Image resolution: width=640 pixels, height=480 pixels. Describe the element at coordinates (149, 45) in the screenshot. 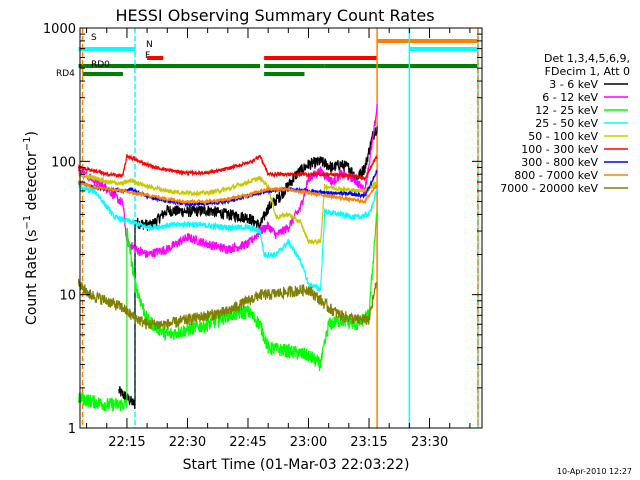

I see `flag-label: N` at that location.